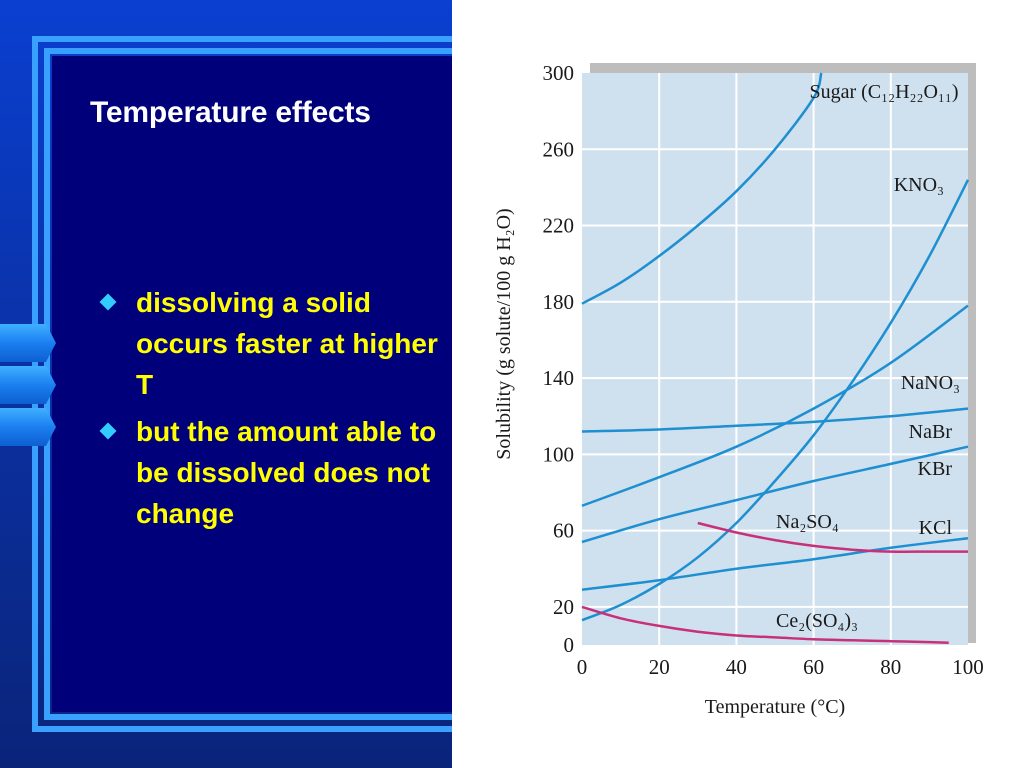  What do you see at coordinates (659, 667) in the screenshot?
I see `x-tick-label: 20` at bounding box center [659, 667].